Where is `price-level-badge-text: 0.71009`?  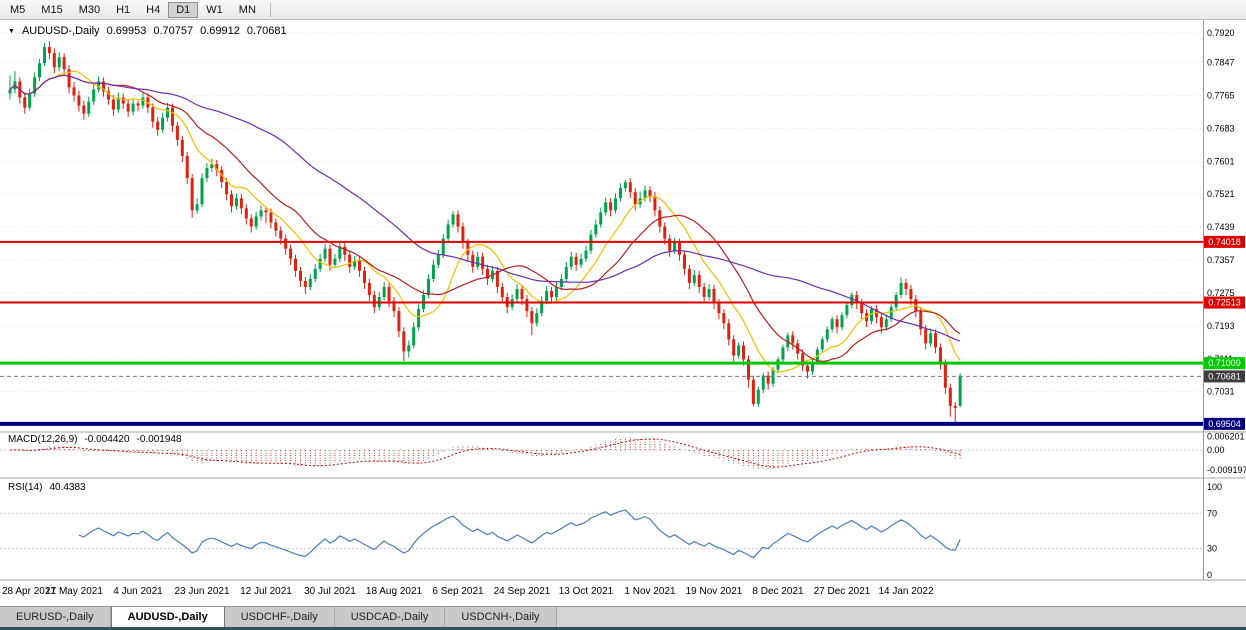
price-level-badge-text: 0.71009 is located at coordinates (1224, 363).